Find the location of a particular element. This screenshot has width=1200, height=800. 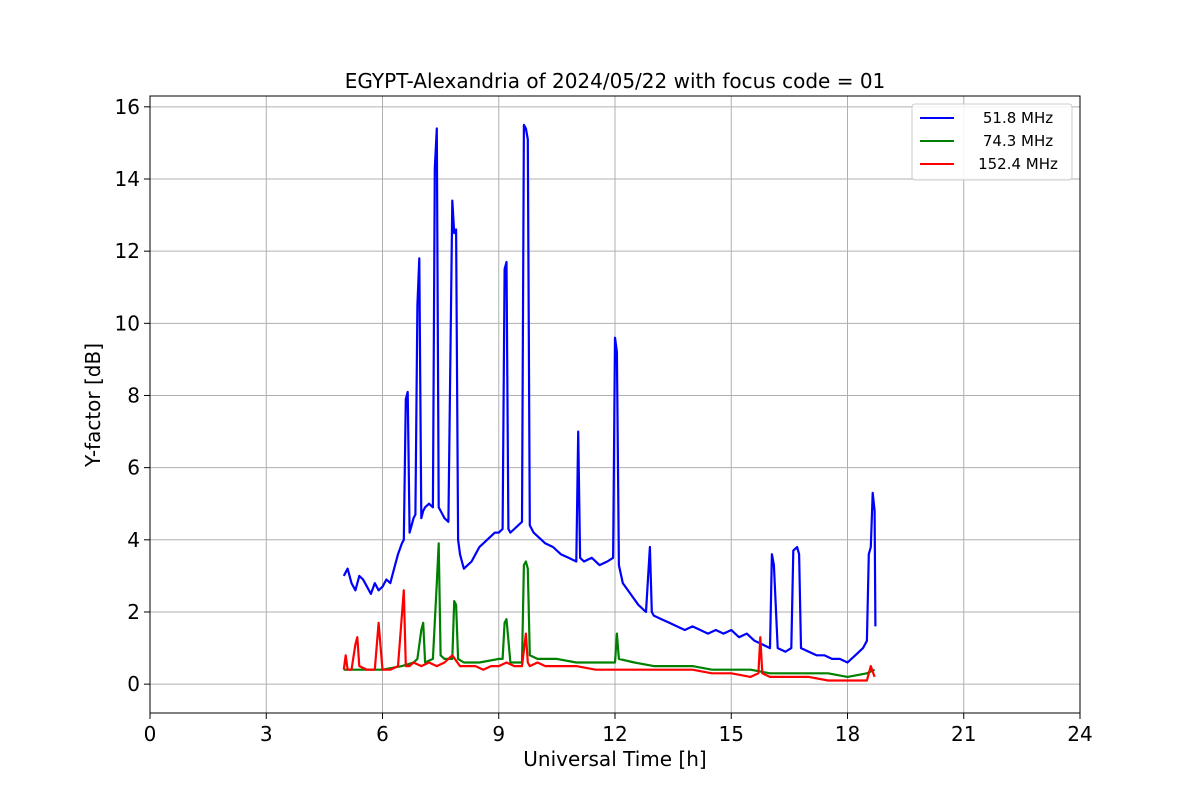

y-axis-label: Y-factor [dB] is located at coordinates (93, 405).